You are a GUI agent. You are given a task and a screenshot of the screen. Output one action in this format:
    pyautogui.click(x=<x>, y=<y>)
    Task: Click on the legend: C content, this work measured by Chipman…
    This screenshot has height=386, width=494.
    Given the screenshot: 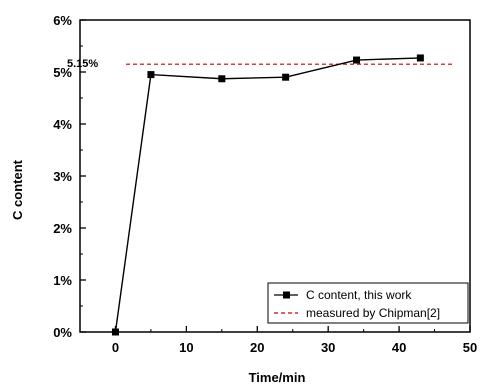 What is the action you would take?
    pyautogui.click(x=368, y=303)
    